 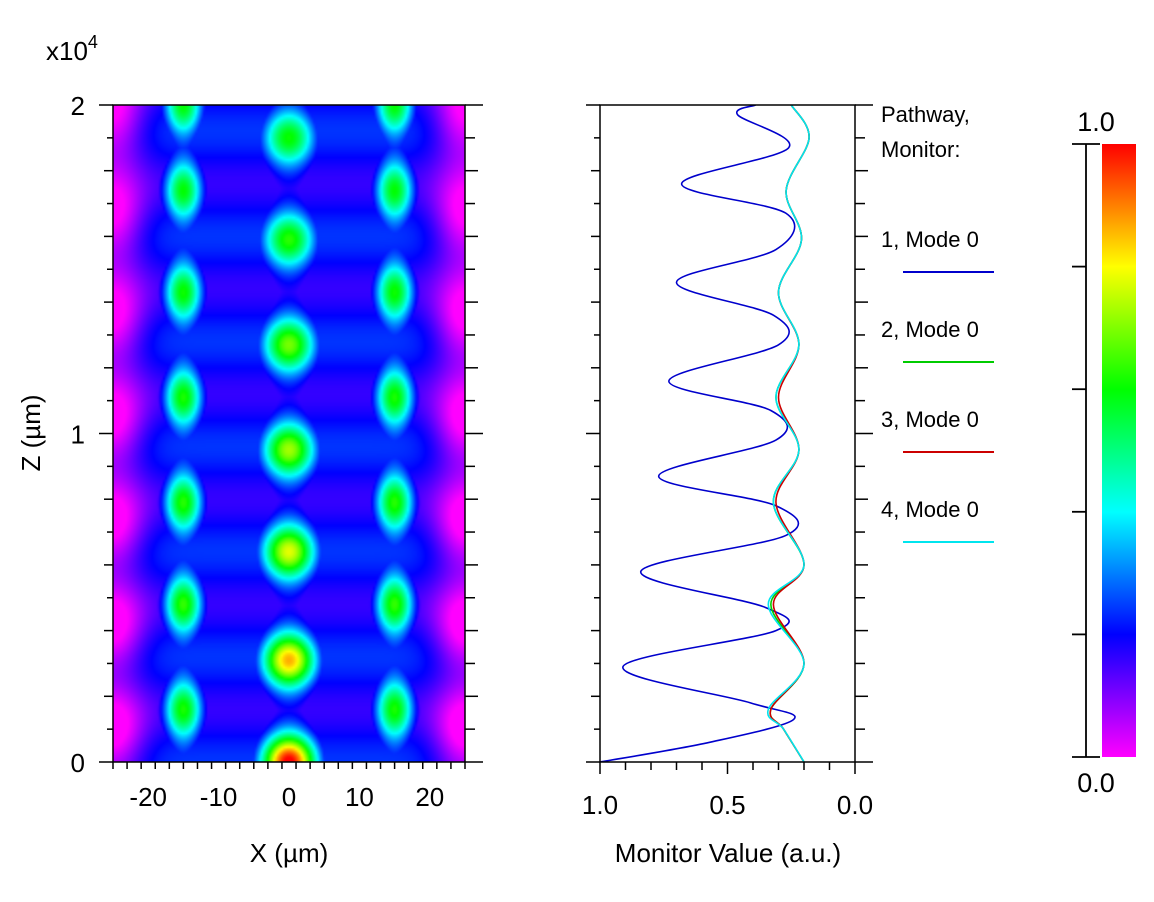 What do you see at coordinates (289, 853) in the screenshot?
I see `heatmap-x-axis-label: X (µm)` at bounding box center [289, 853].